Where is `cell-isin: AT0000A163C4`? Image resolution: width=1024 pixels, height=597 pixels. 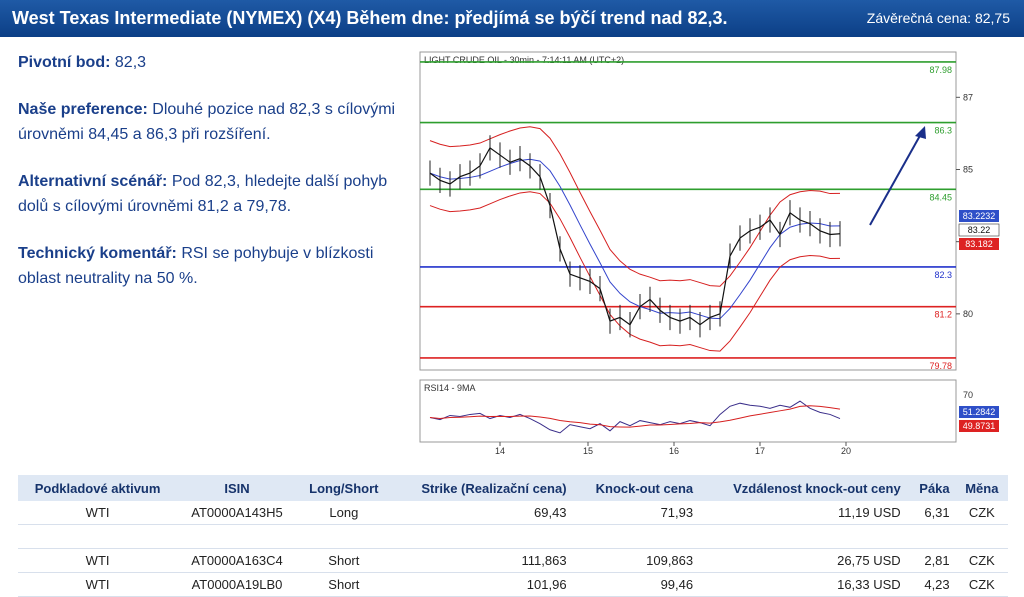 cell-isin: AT0000A163C4 is located at coordinates (237, 560).